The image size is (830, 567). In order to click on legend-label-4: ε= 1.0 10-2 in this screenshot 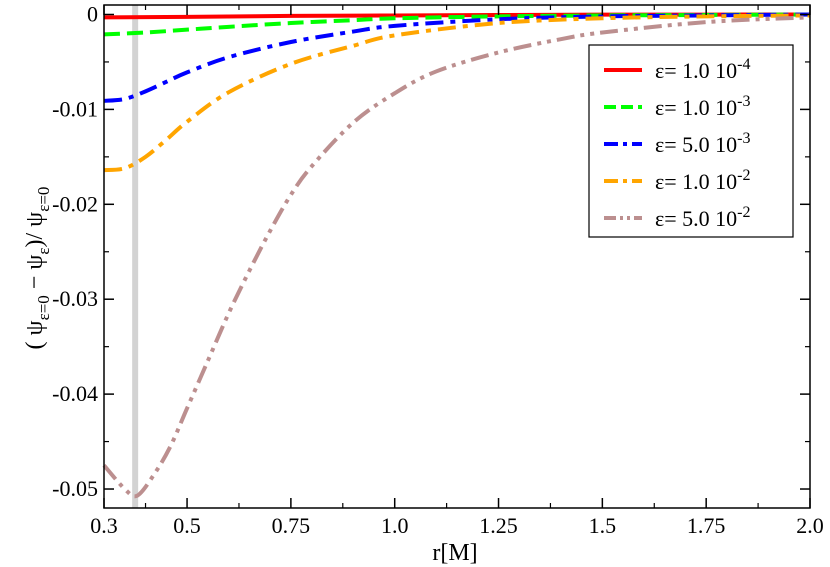, I will do `click(702, 180)`.